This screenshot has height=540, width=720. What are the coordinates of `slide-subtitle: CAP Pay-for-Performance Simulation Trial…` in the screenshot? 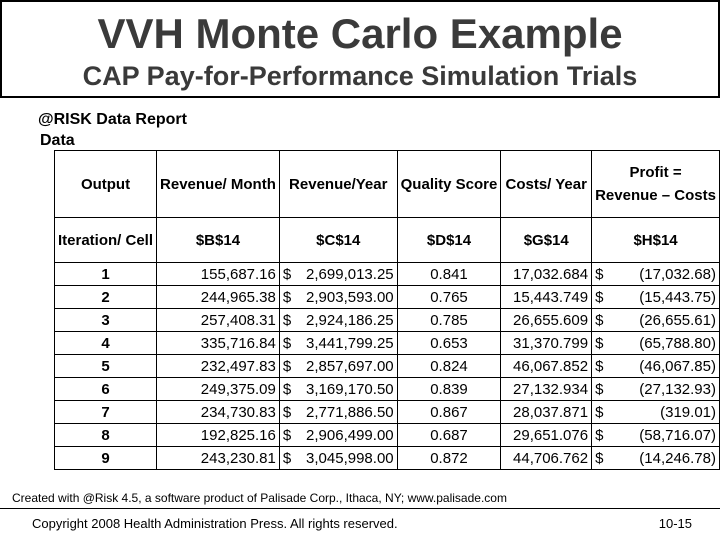 It's located at (360, 76).